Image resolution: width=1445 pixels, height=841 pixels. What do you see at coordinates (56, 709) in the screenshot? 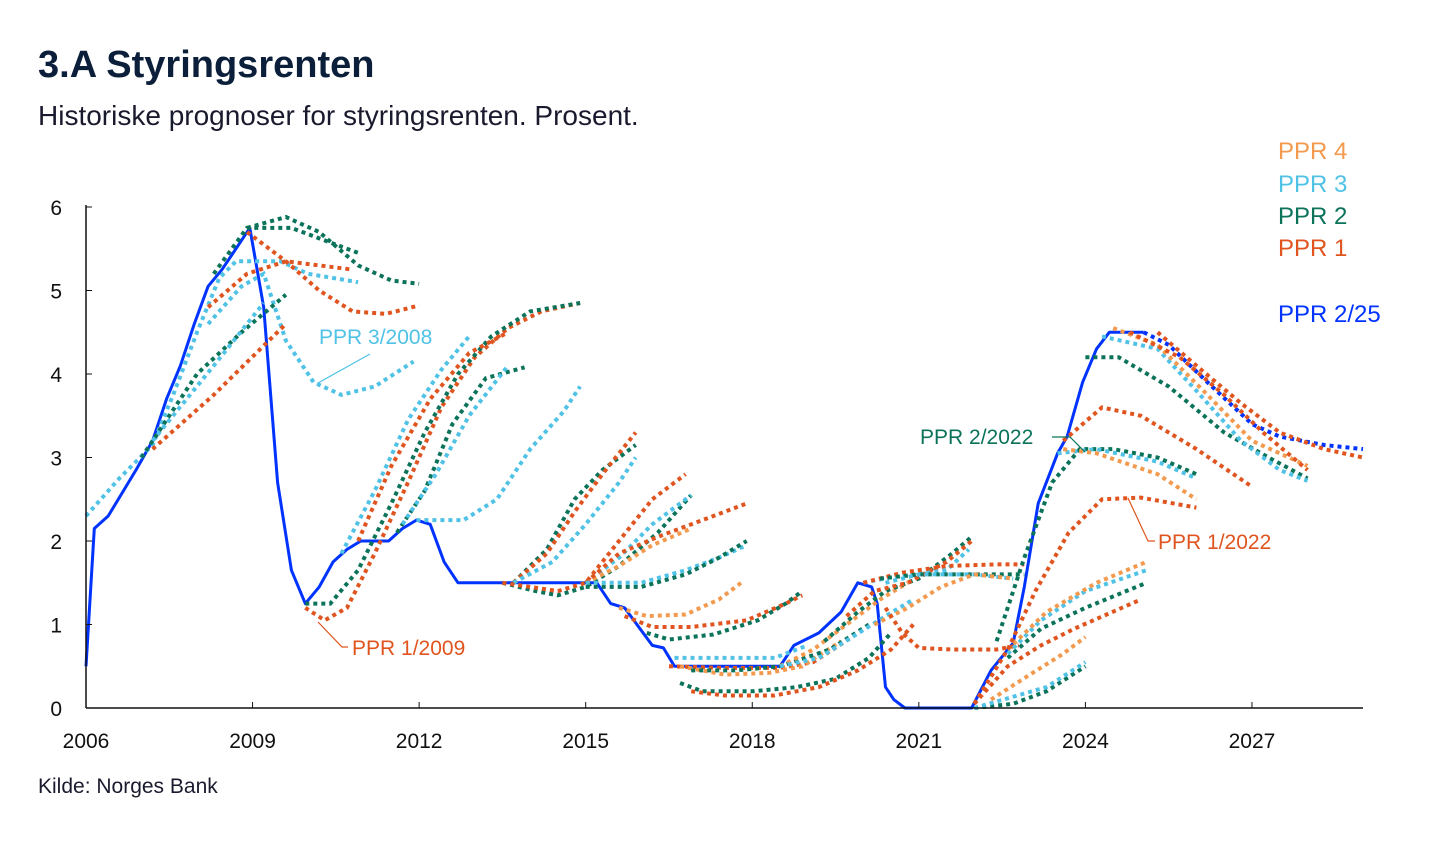
I see `y-tick-label: 0` at bounding box center [56, 709].